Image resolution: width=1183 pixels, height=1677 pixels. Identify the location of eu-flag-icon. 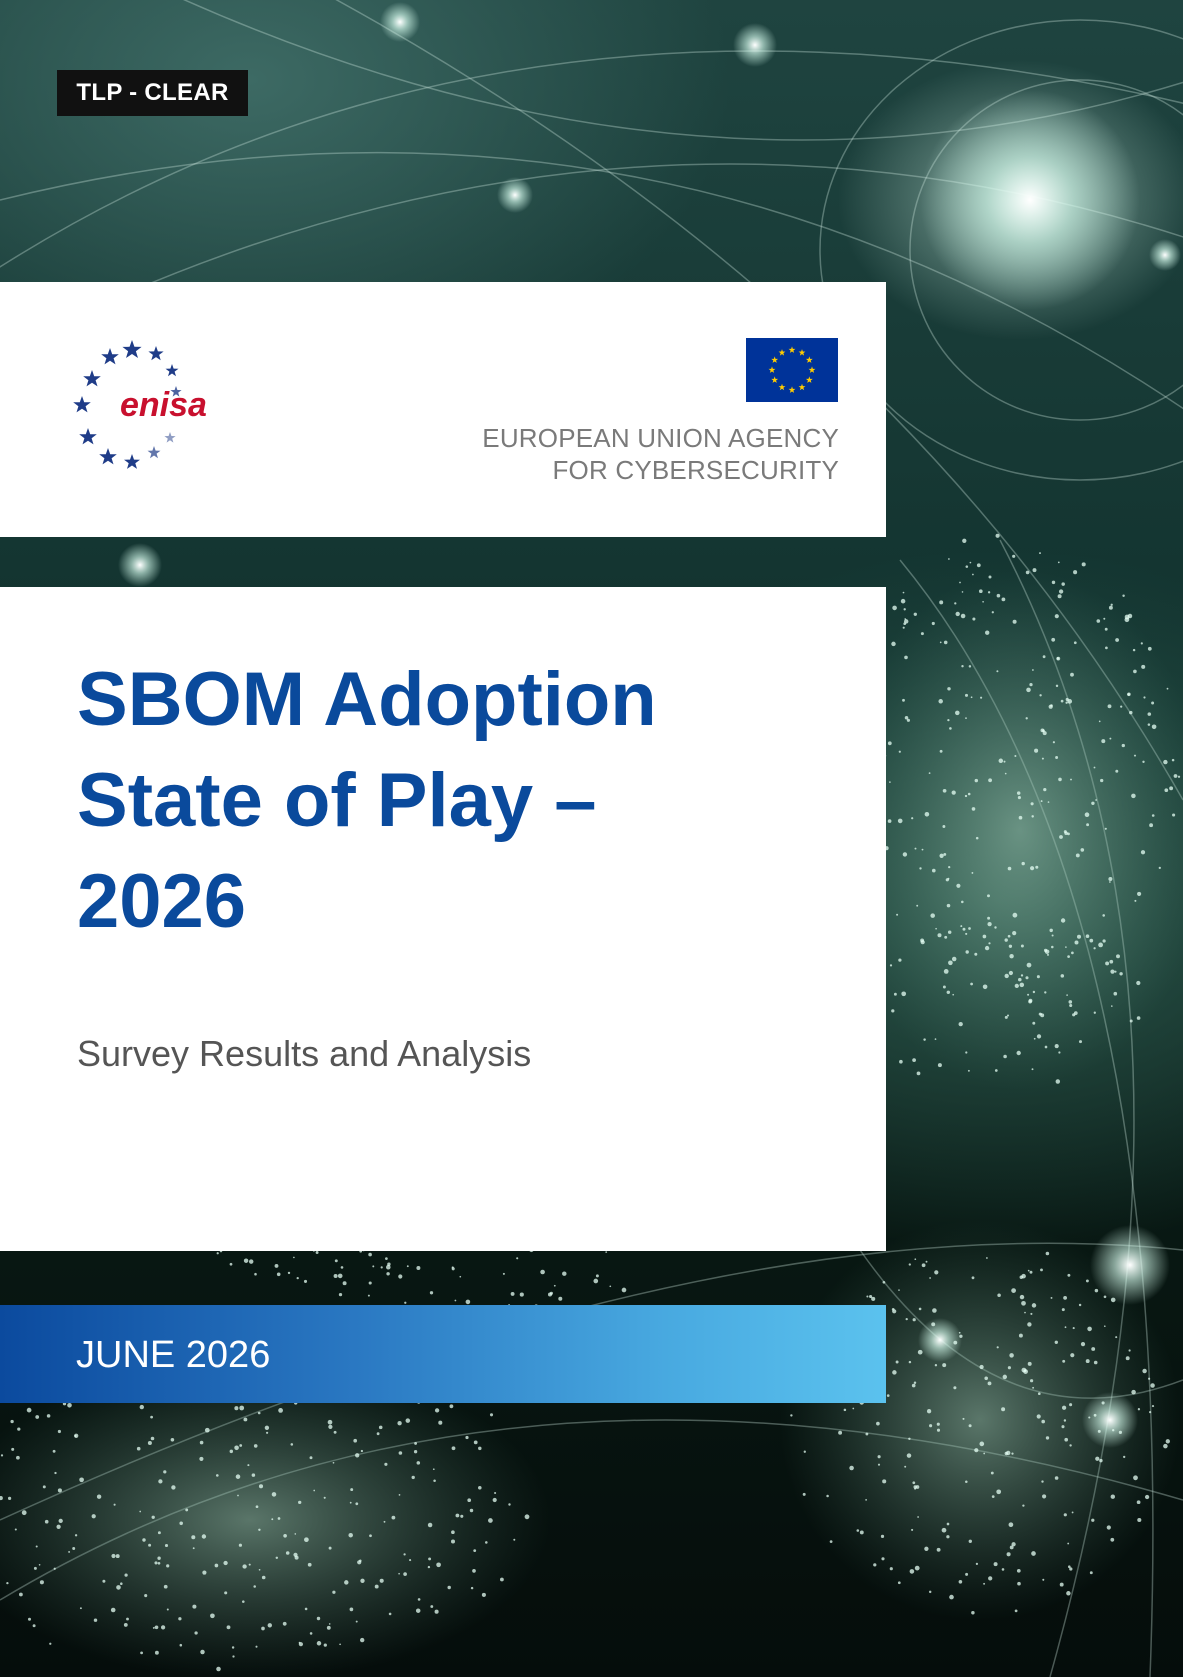
(792, 370).